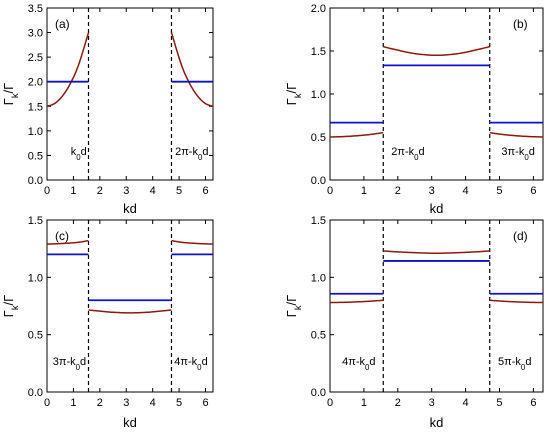 The width and height of the screenshot is (550, 434). Describe the element at coordinates (520, 24) in the screenshot. I see `panel-label: (b)` at that location.